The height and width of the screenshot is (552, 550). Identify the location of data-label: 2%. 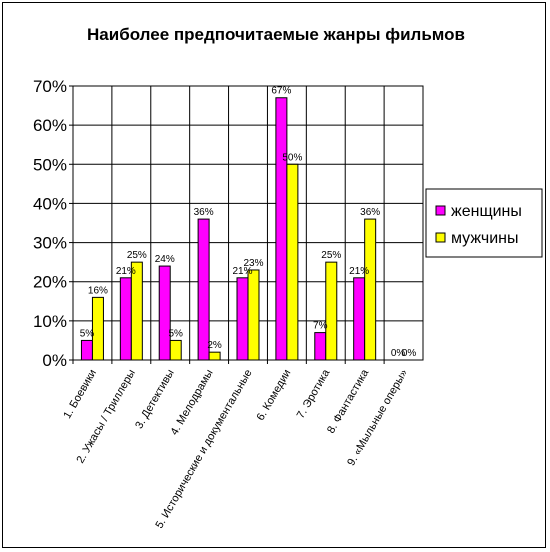
(214, 345).